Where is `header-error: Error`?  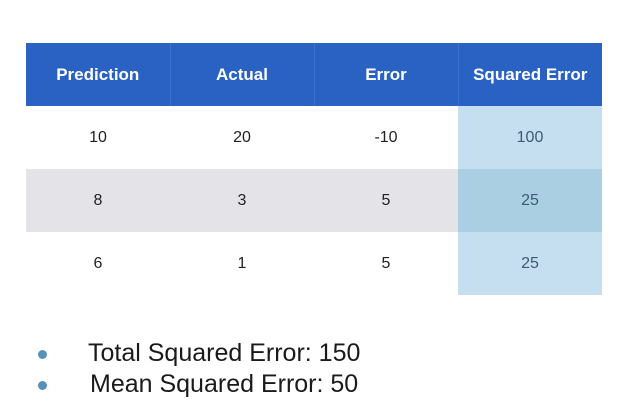
header-error: Error is located at coordinates (386, 74).